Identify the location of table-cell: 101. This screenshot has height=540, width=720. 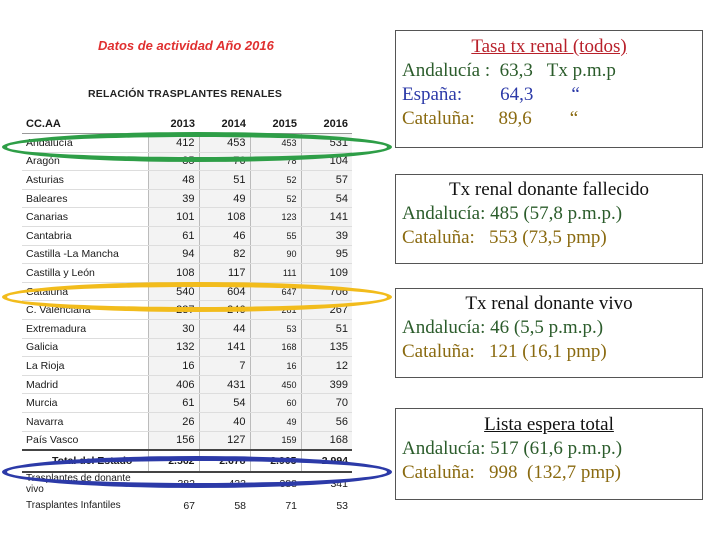
(173, 217).